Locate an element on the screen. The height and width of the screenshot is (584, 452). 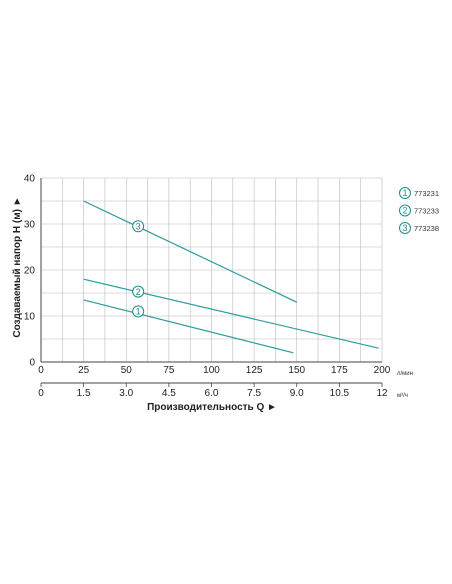
series-marker-label: 3 is located at coordinates (138, 227).